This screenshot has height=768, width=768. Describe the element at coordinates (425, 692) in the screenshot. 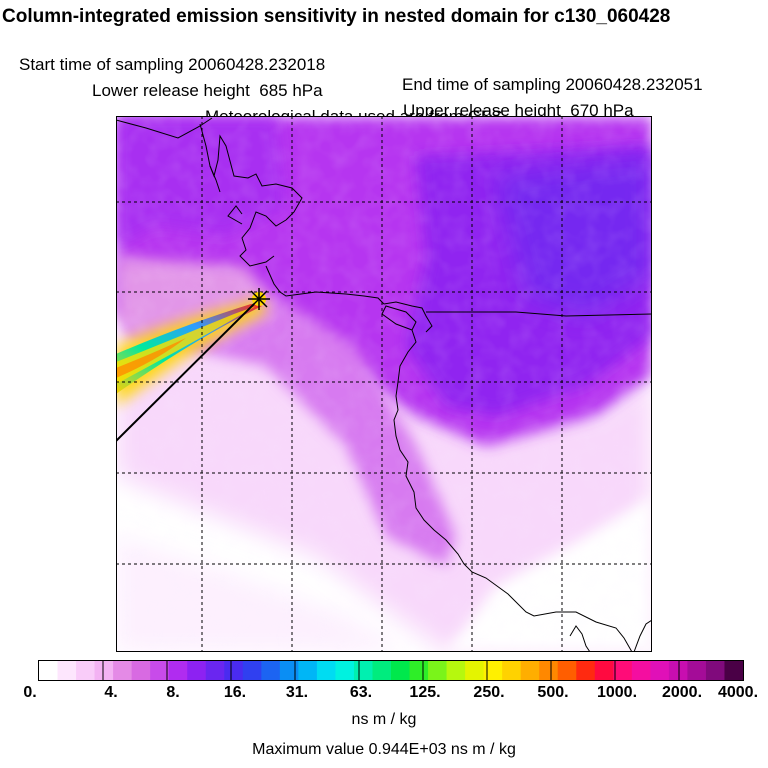

I see `colorbar-tick: 125.` at that location.